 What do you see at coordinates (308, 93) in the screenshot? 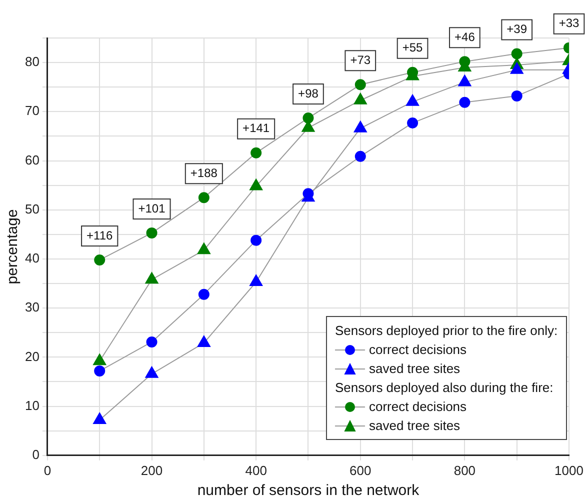
I see `annotation: +98` at bounding box center [308, 93].